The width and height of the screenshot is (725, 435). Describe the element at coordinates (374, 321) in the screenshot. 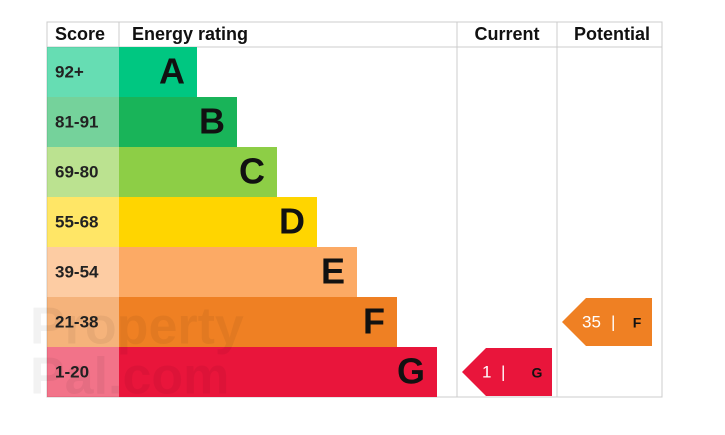

I see `band-letter: F` at that location.